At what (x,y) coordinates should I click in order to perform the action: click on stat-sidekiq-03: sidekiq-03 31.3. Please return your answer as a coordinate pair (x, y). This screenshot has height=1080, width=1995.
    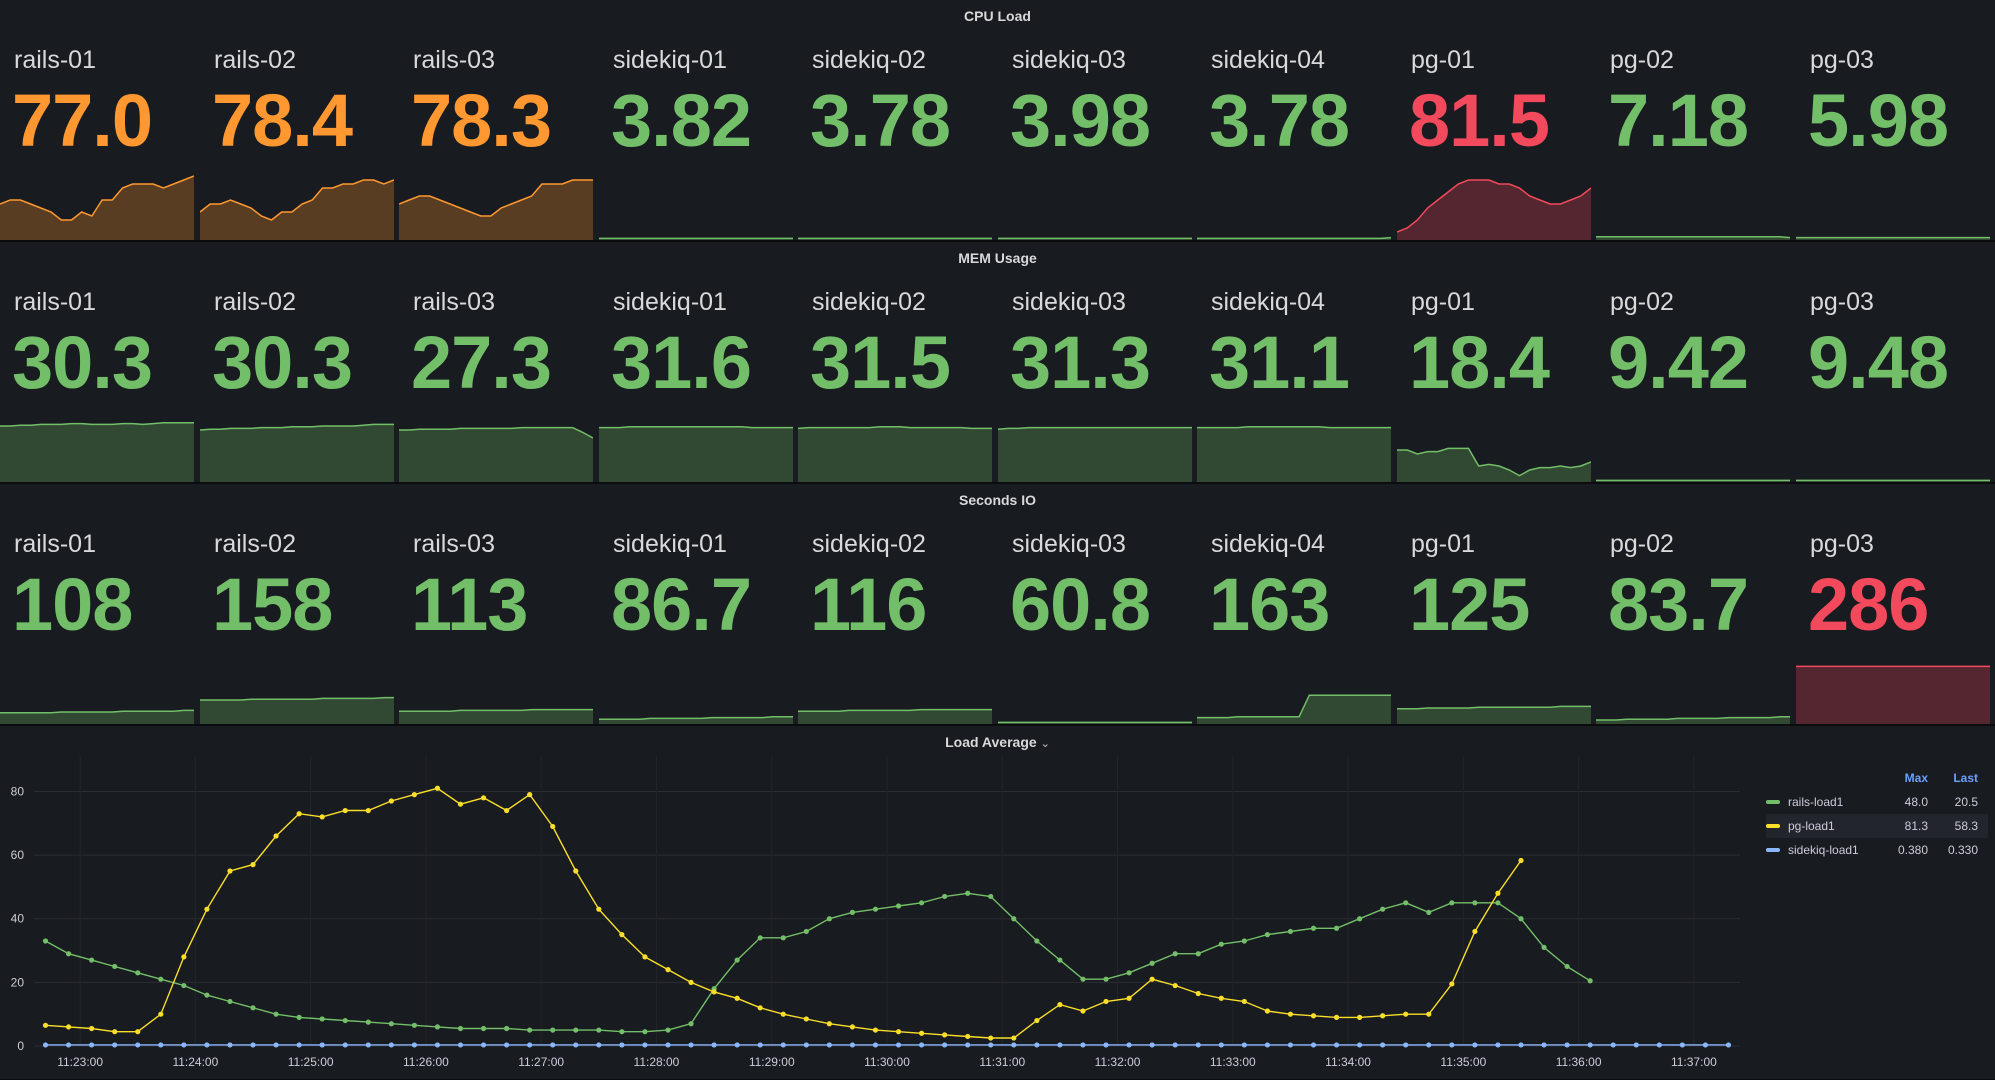
    Looking at the image, I should click on (1095, 362).